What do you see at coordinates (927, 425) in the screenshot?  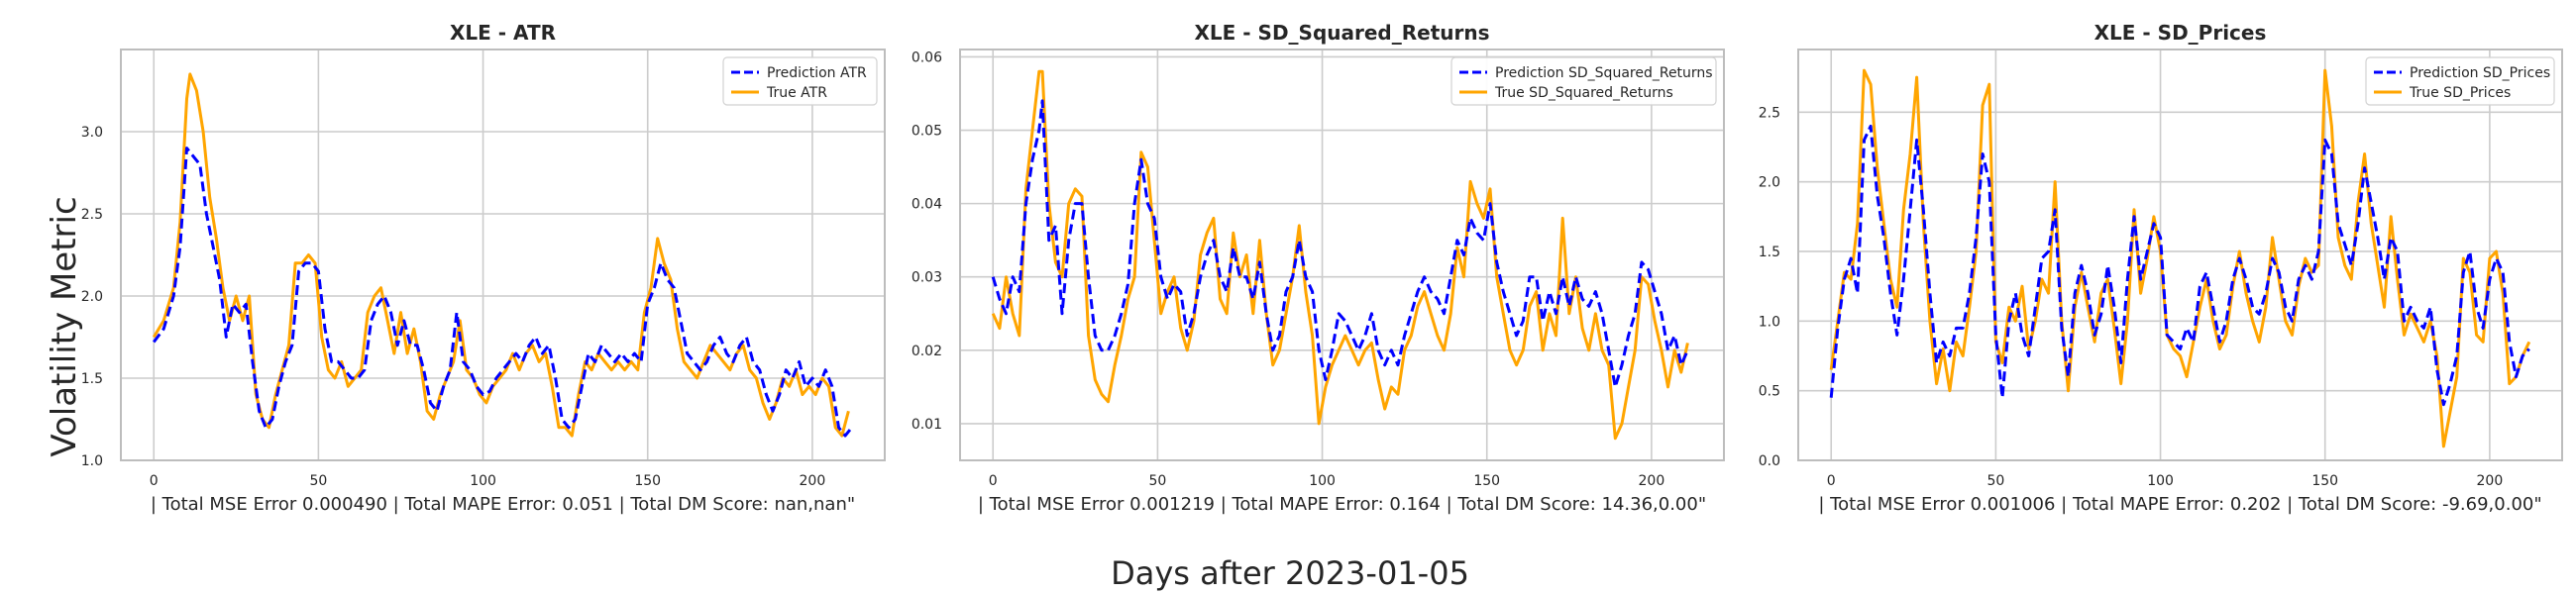 I see `y-tick-label: 0.01` at bounding box center [927, 425].